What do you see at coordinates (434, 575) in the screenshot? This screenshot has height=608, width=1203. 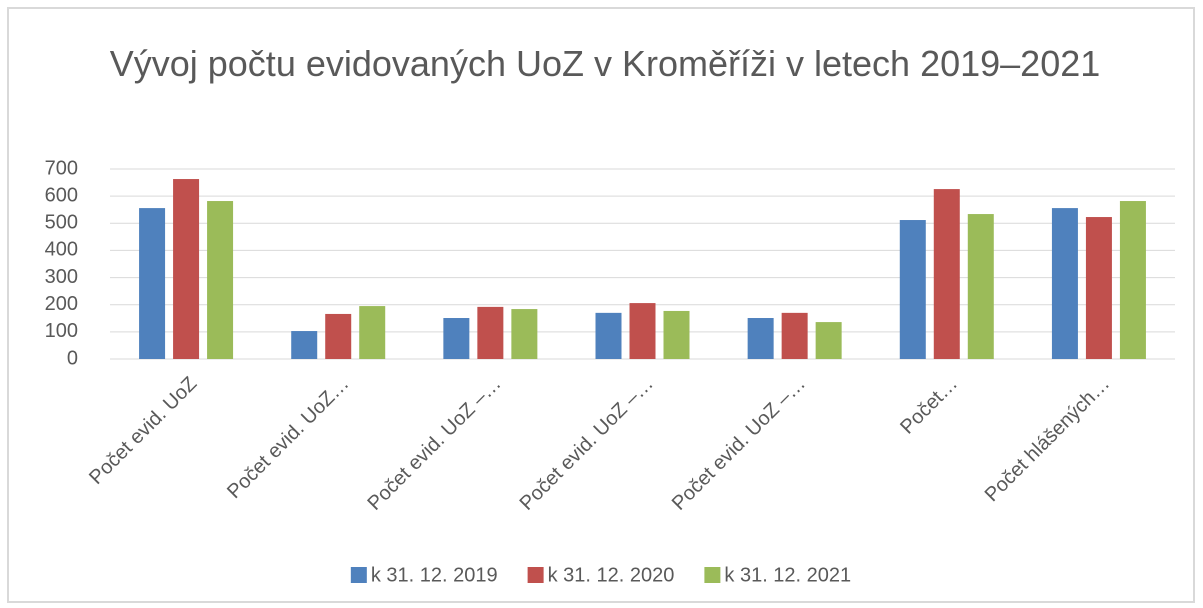 I see `legend-label: k 31. 12. 2019` at bounding box center [434, 575].